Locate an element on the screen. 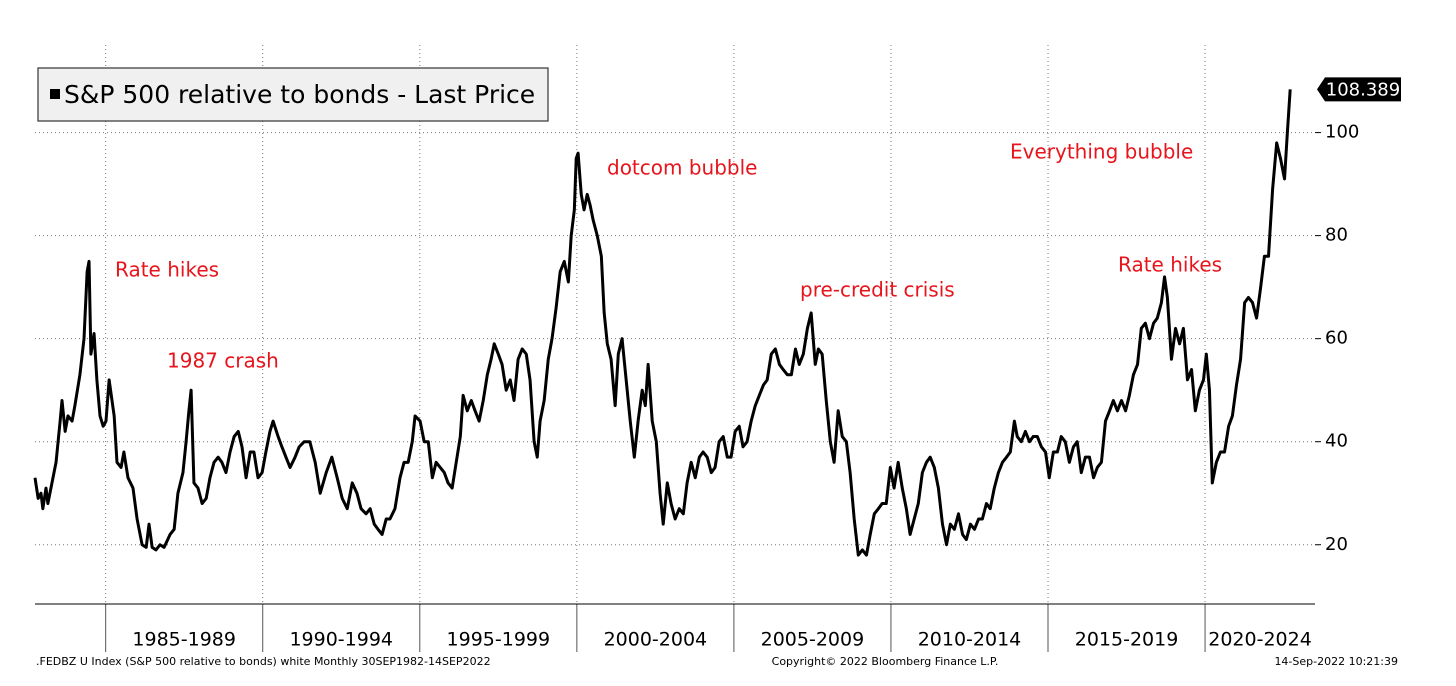 The height and width of the screenshot is (686, 1456). y-tick-label: 80 is located at coordinates (1336, 235).